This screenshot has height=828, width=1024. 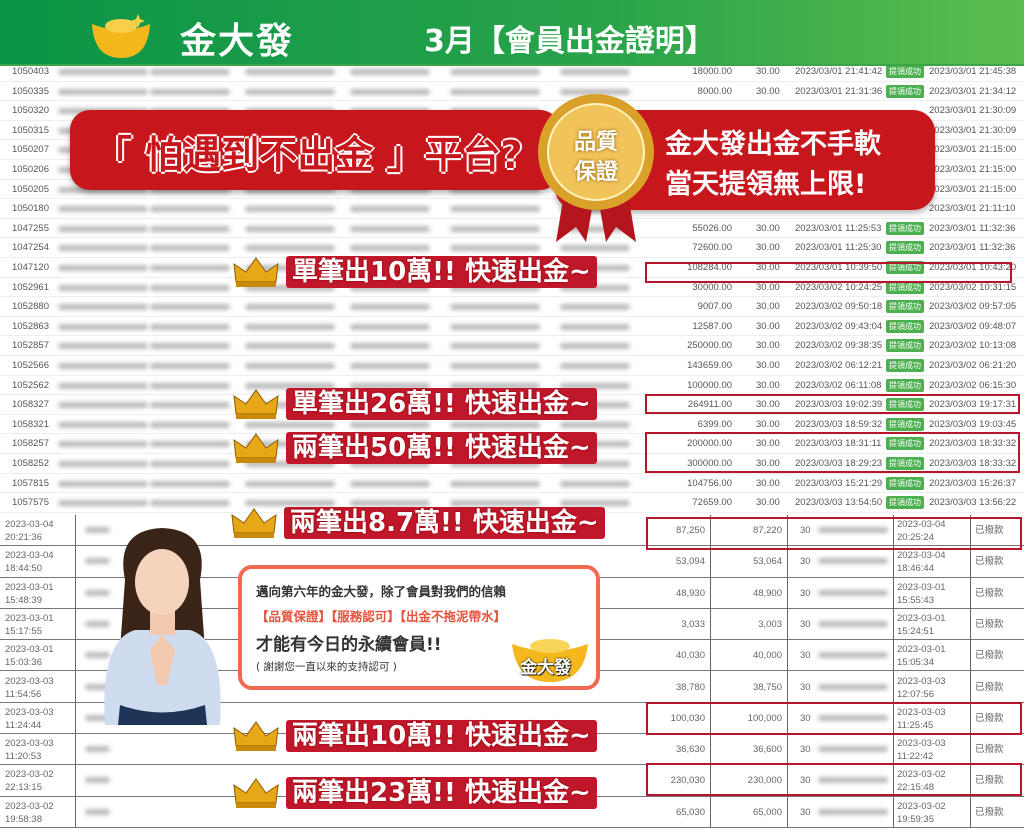 What do you see at coordinates (921, 775) in the screenshot?
I see `done-date: 2023-03-02` at bounding box center [921, 775].